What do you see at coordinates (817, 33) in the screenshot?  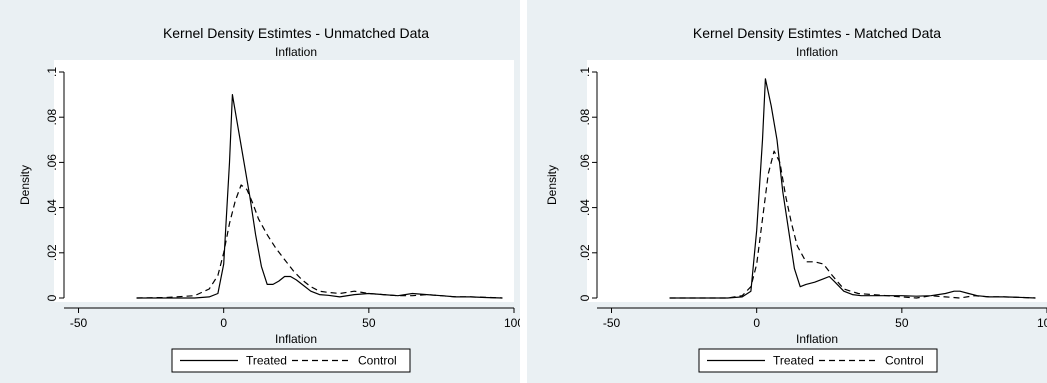 I see `chart-title: Kernel Density Estimtes - Matched Data` at bounding box center [817, 33].